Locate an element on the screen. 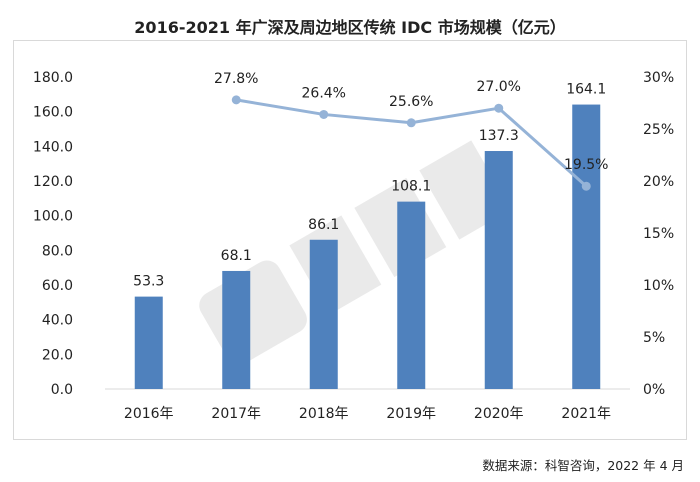 The height and width of the screenshot is (482, 700). bar-value-label: 53.3 is located at coordinates (148, 282).